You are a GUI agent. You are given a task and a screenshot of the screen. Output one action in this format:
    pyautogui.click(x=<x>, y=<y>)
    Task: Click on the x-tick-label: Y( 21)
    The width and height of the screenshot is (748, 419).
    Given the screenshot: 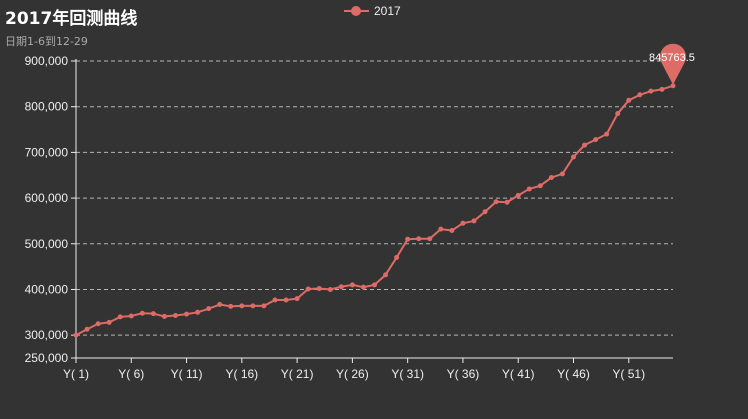 What is the action you would take?
    pyautogui.click(x=297, y=374)
    